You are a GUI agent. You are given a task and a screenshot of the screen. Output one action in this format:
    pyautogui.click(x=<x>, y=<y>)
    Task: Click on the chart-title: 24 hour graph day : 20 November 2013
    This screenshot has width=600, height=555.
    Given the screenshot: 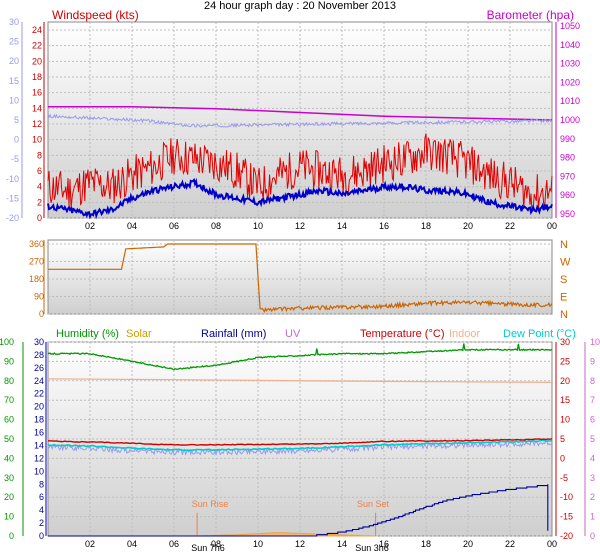 What is the action you would take?
    pyautogui.click(x=300, y=6)
    